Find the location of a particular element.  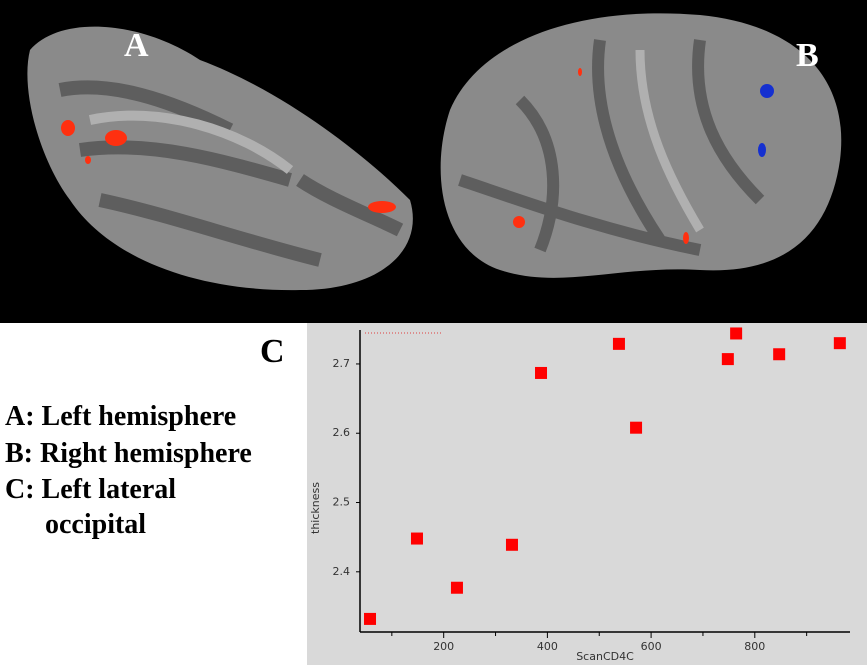

panel-label: A is located at coordinates (136, 45).